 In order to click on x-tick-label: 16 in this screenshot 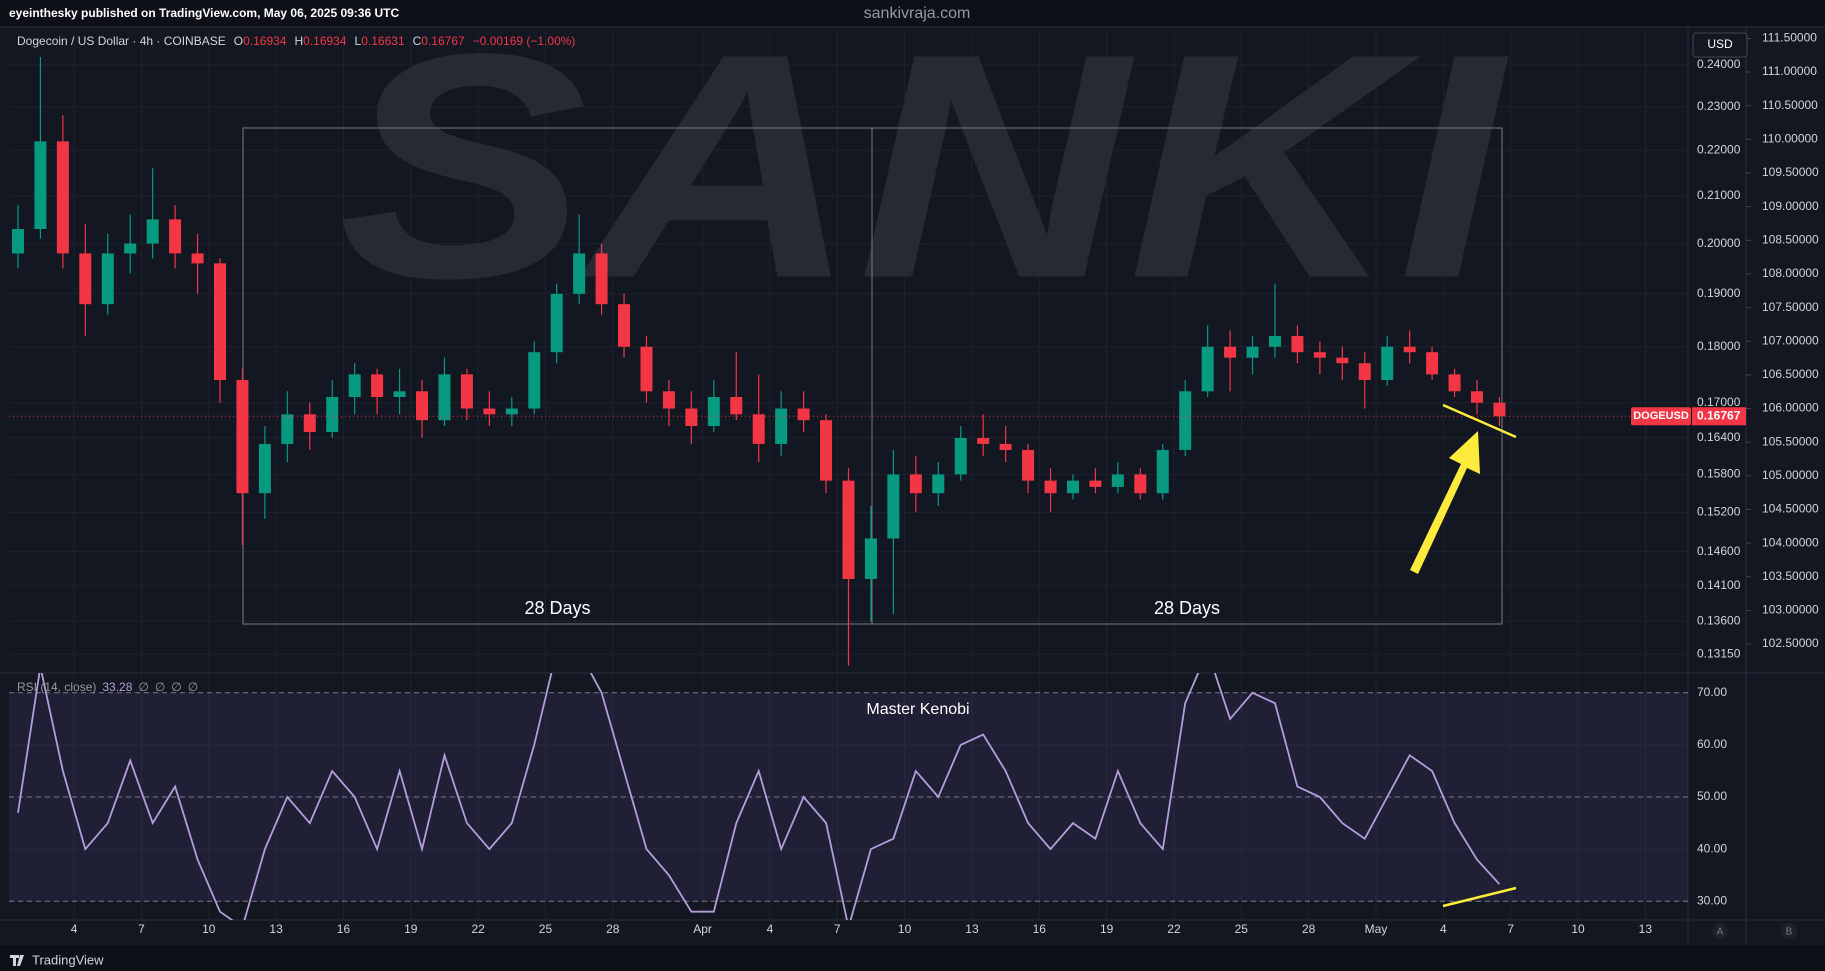, I will do `click(344, 929)`.